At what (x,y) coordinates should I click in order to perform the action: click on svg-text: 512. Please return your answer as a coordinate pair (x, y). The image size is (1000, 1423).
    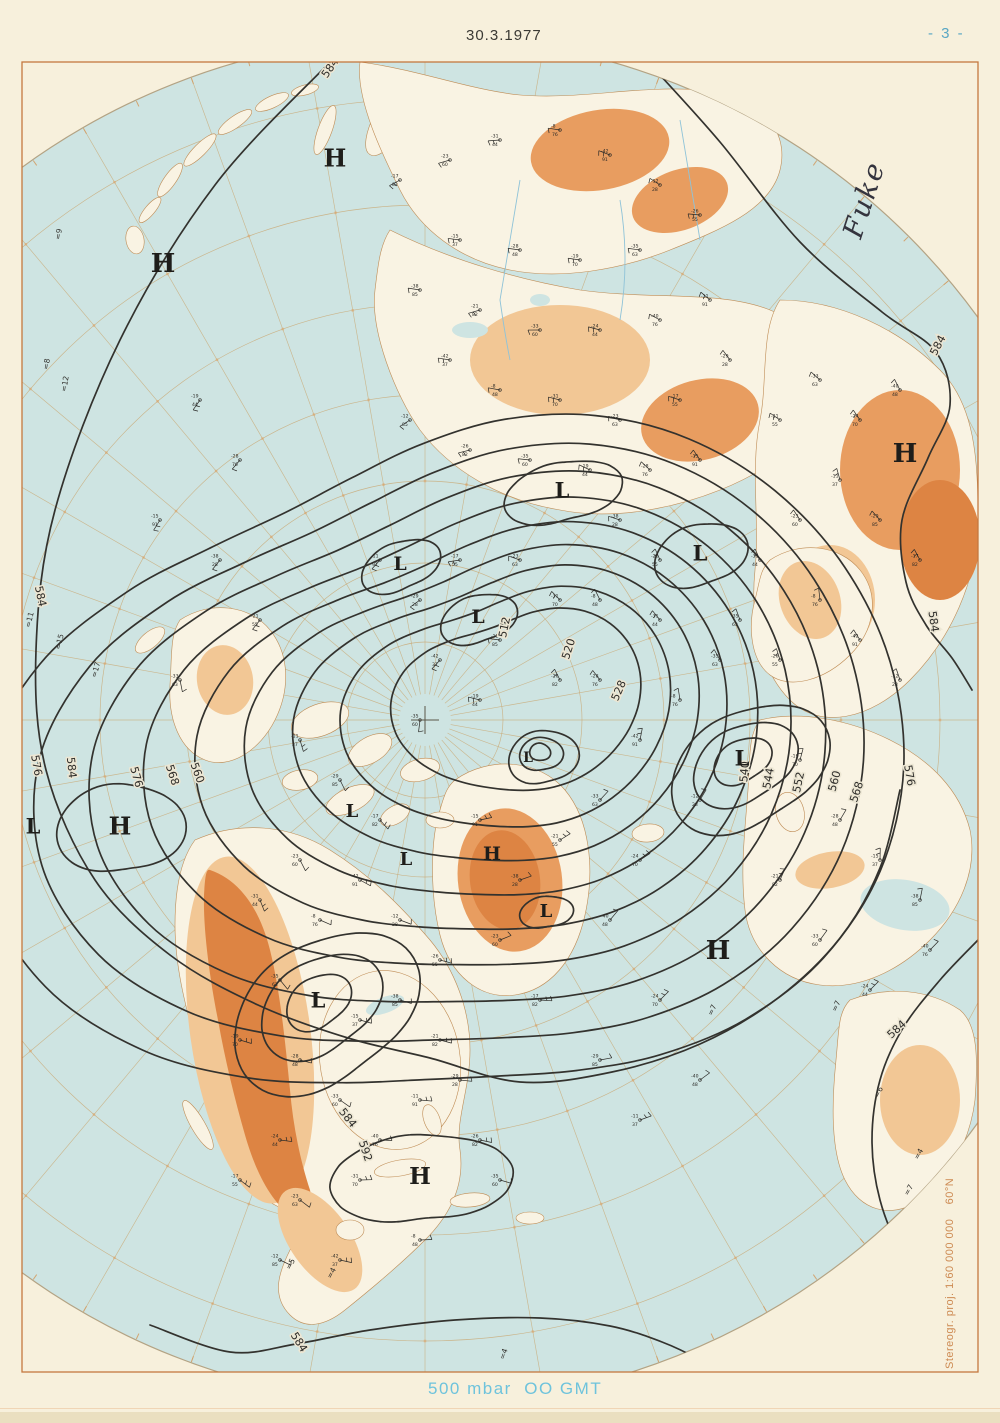
    Looking at the image, I should click on (504, 627).